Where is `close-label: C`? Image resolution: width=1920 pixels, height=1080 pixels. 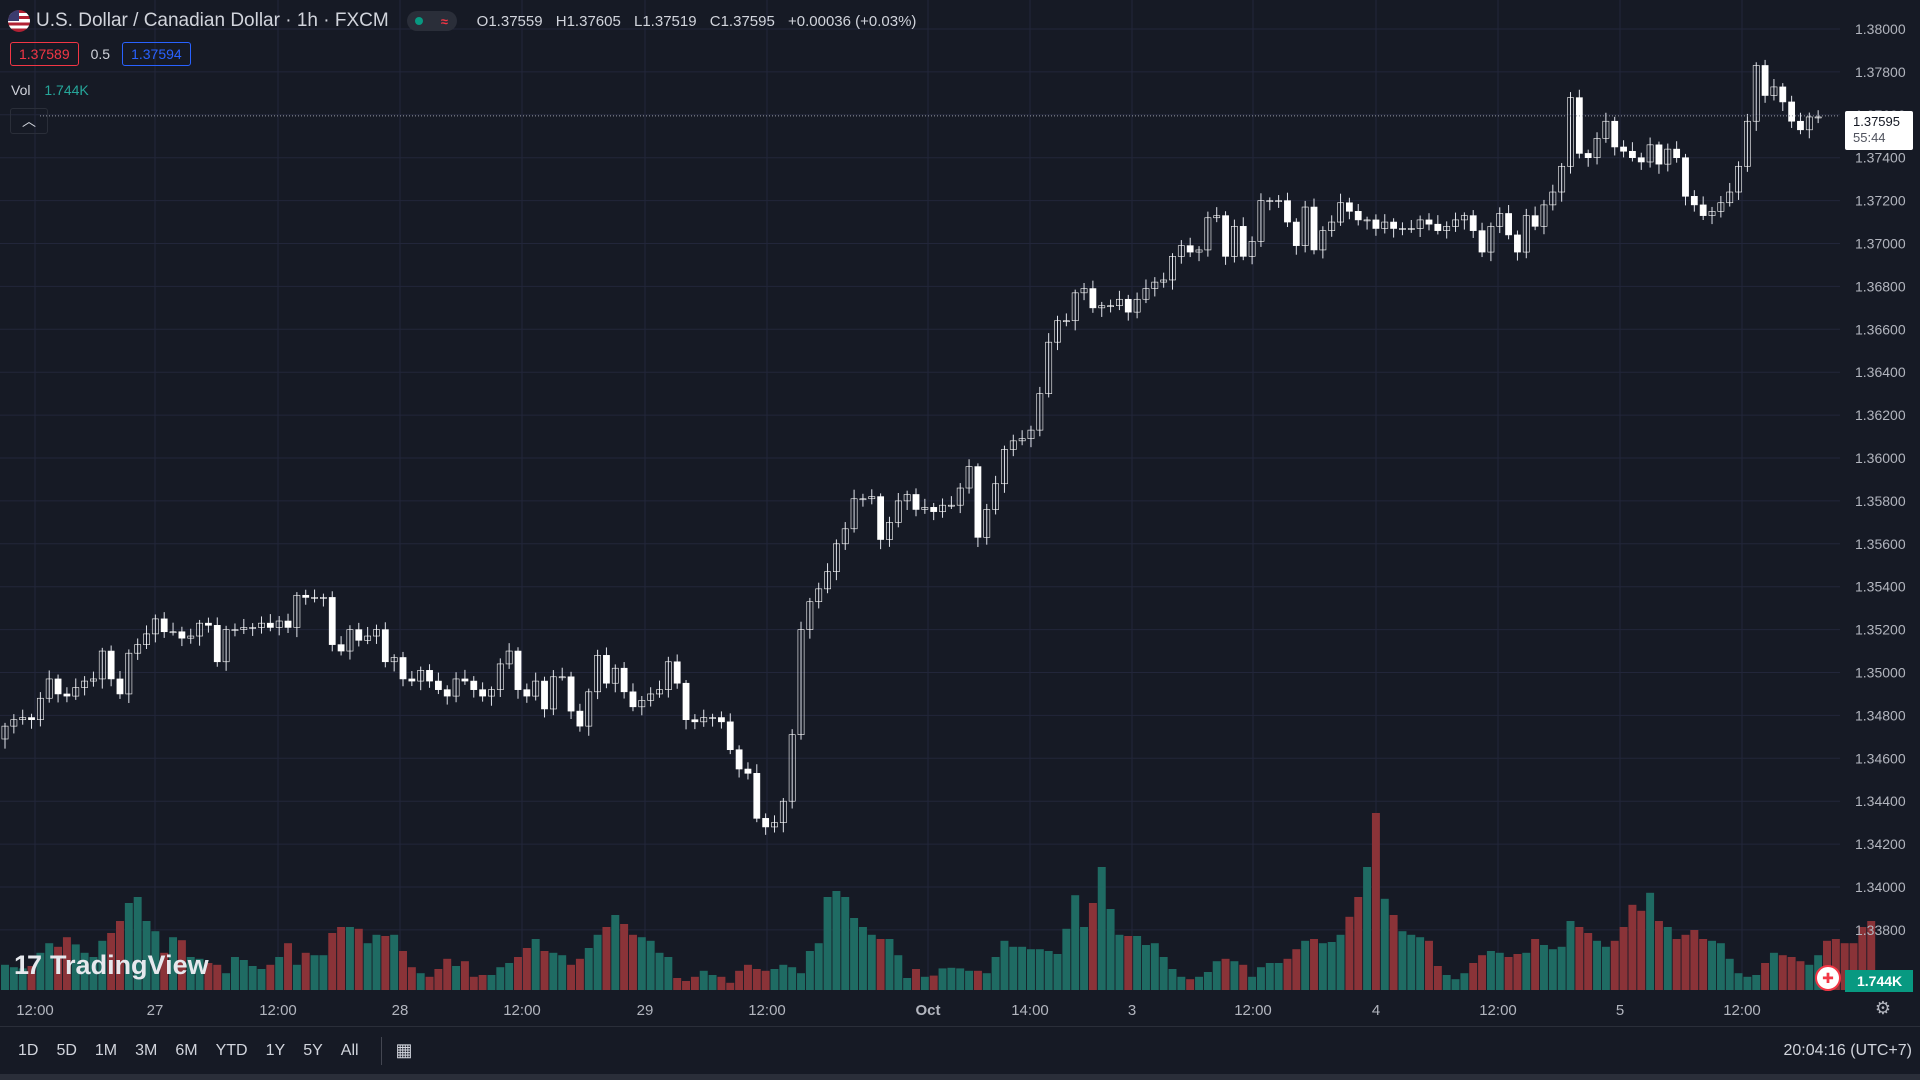 close-label: C is located at coordinates (715, 21).